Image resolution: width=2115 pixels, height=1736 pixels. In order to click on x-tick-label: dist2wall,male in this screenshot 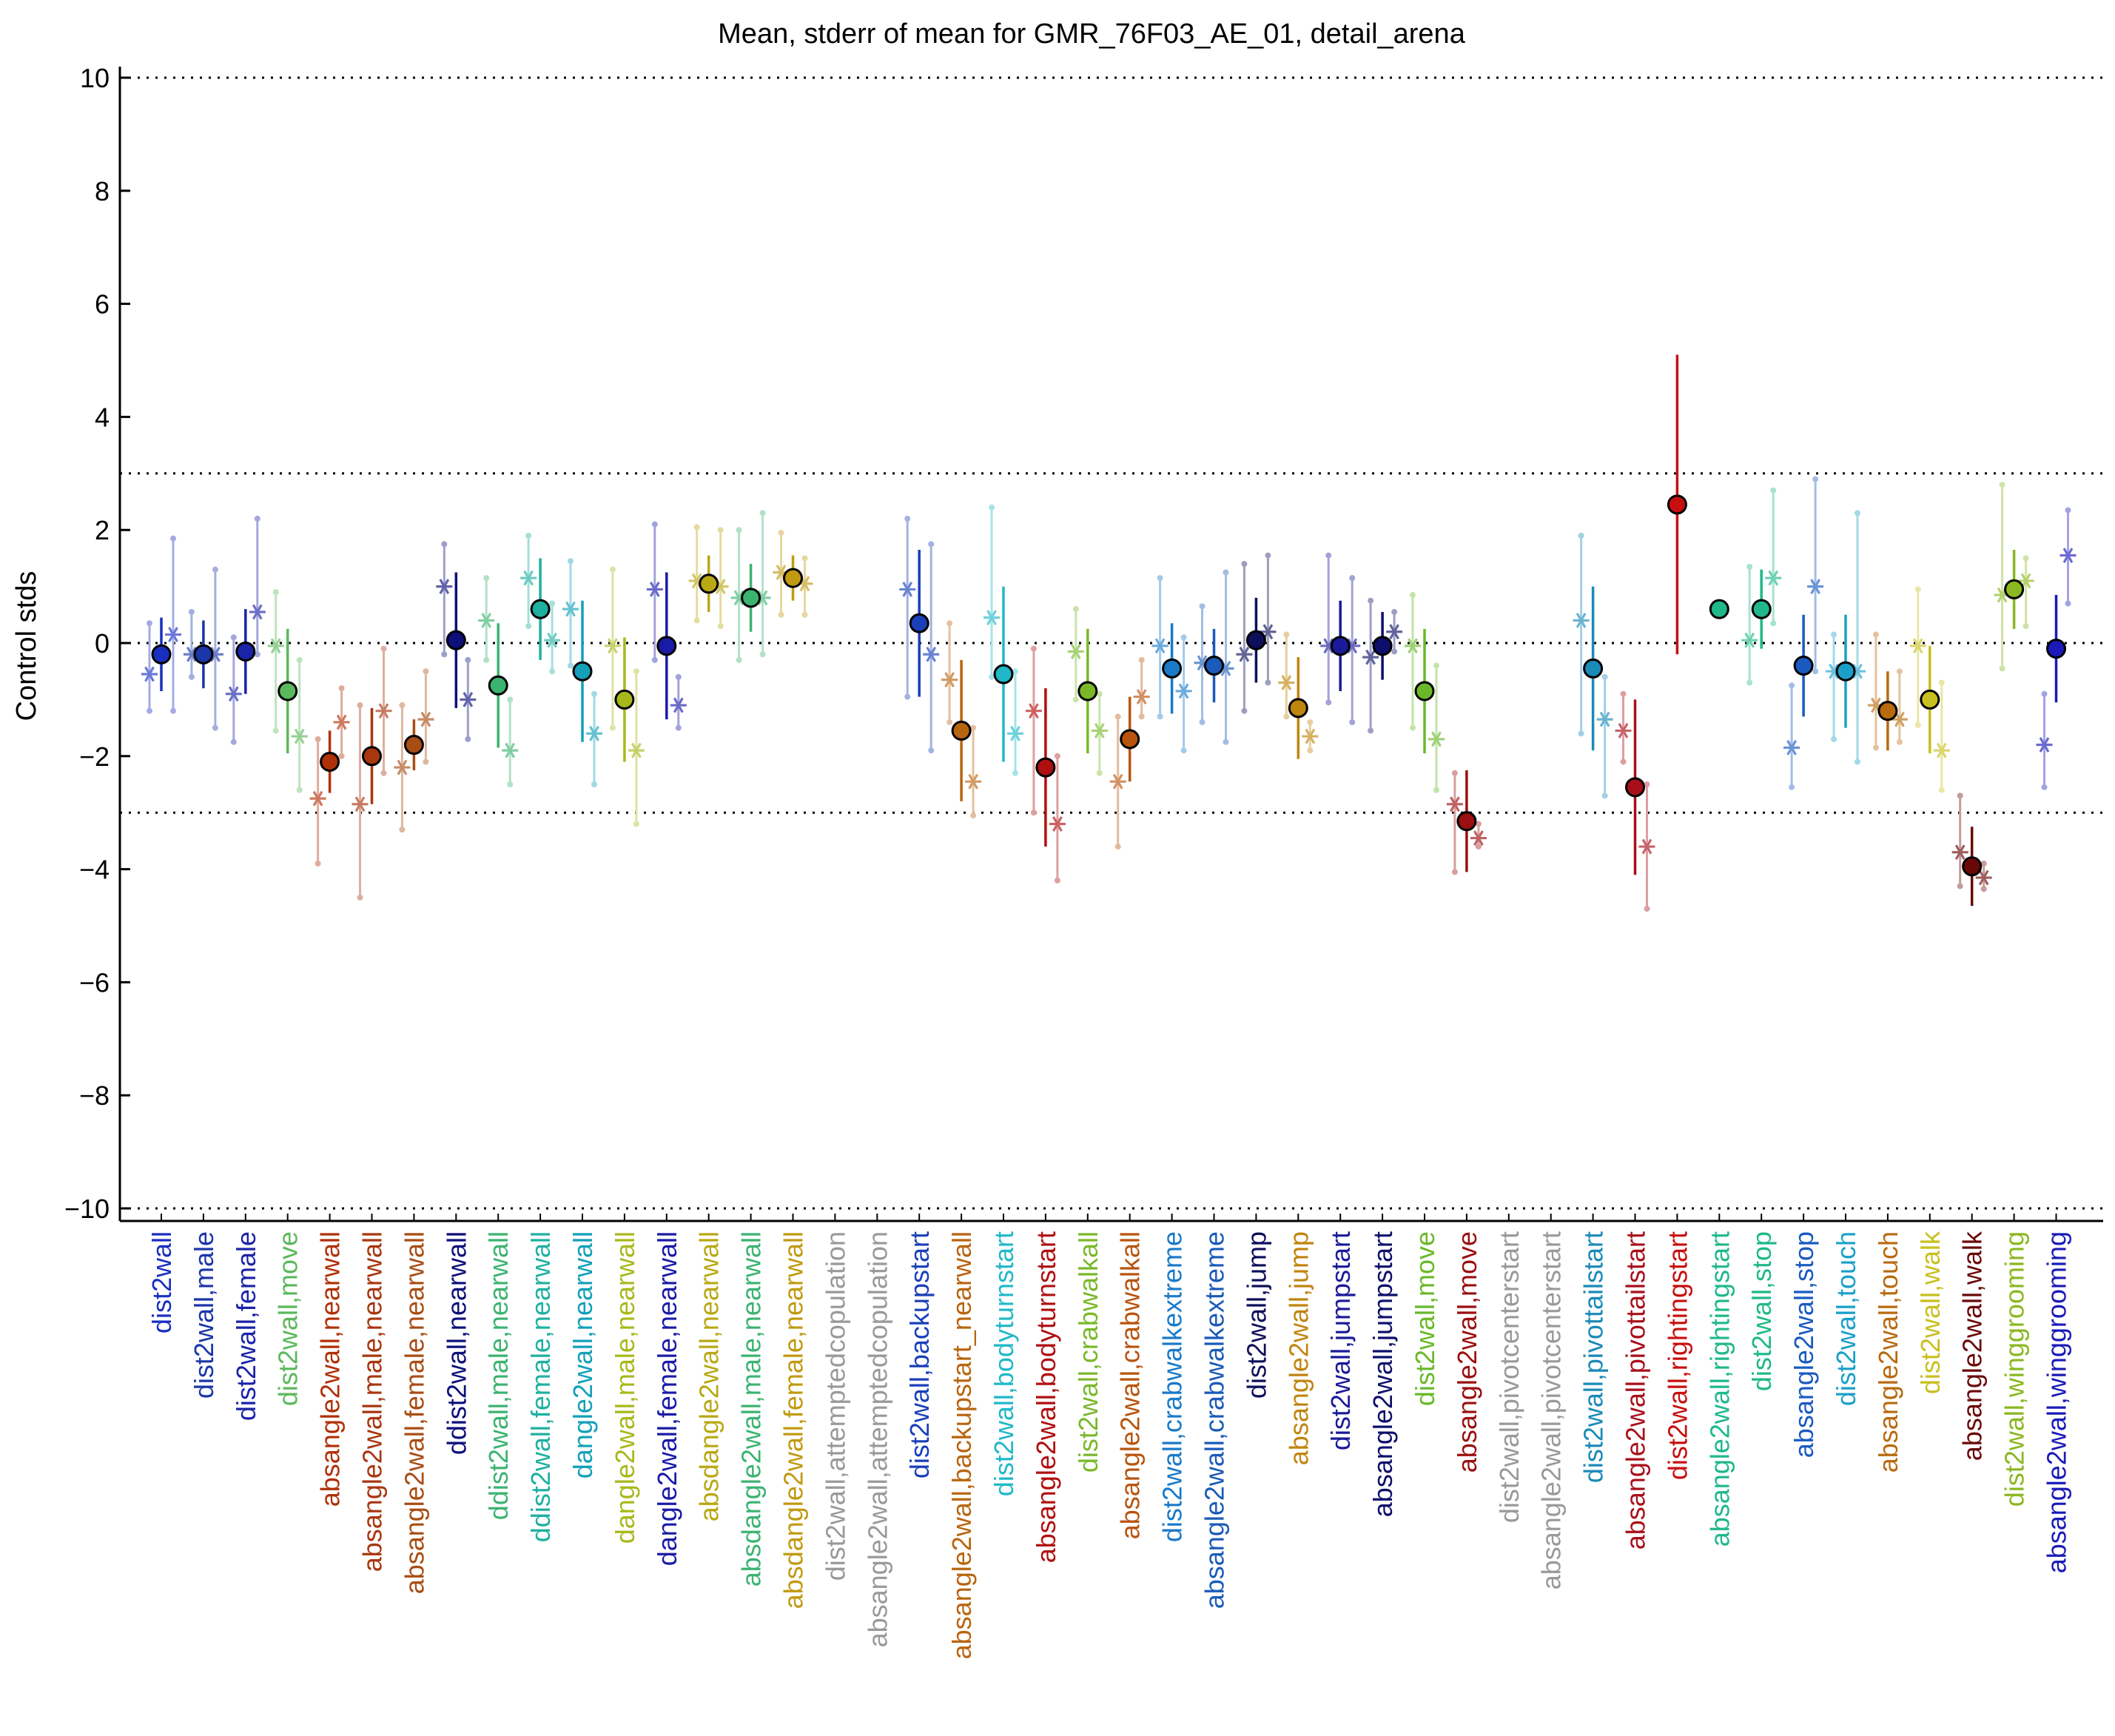, I will do `click(204, 1315)`.